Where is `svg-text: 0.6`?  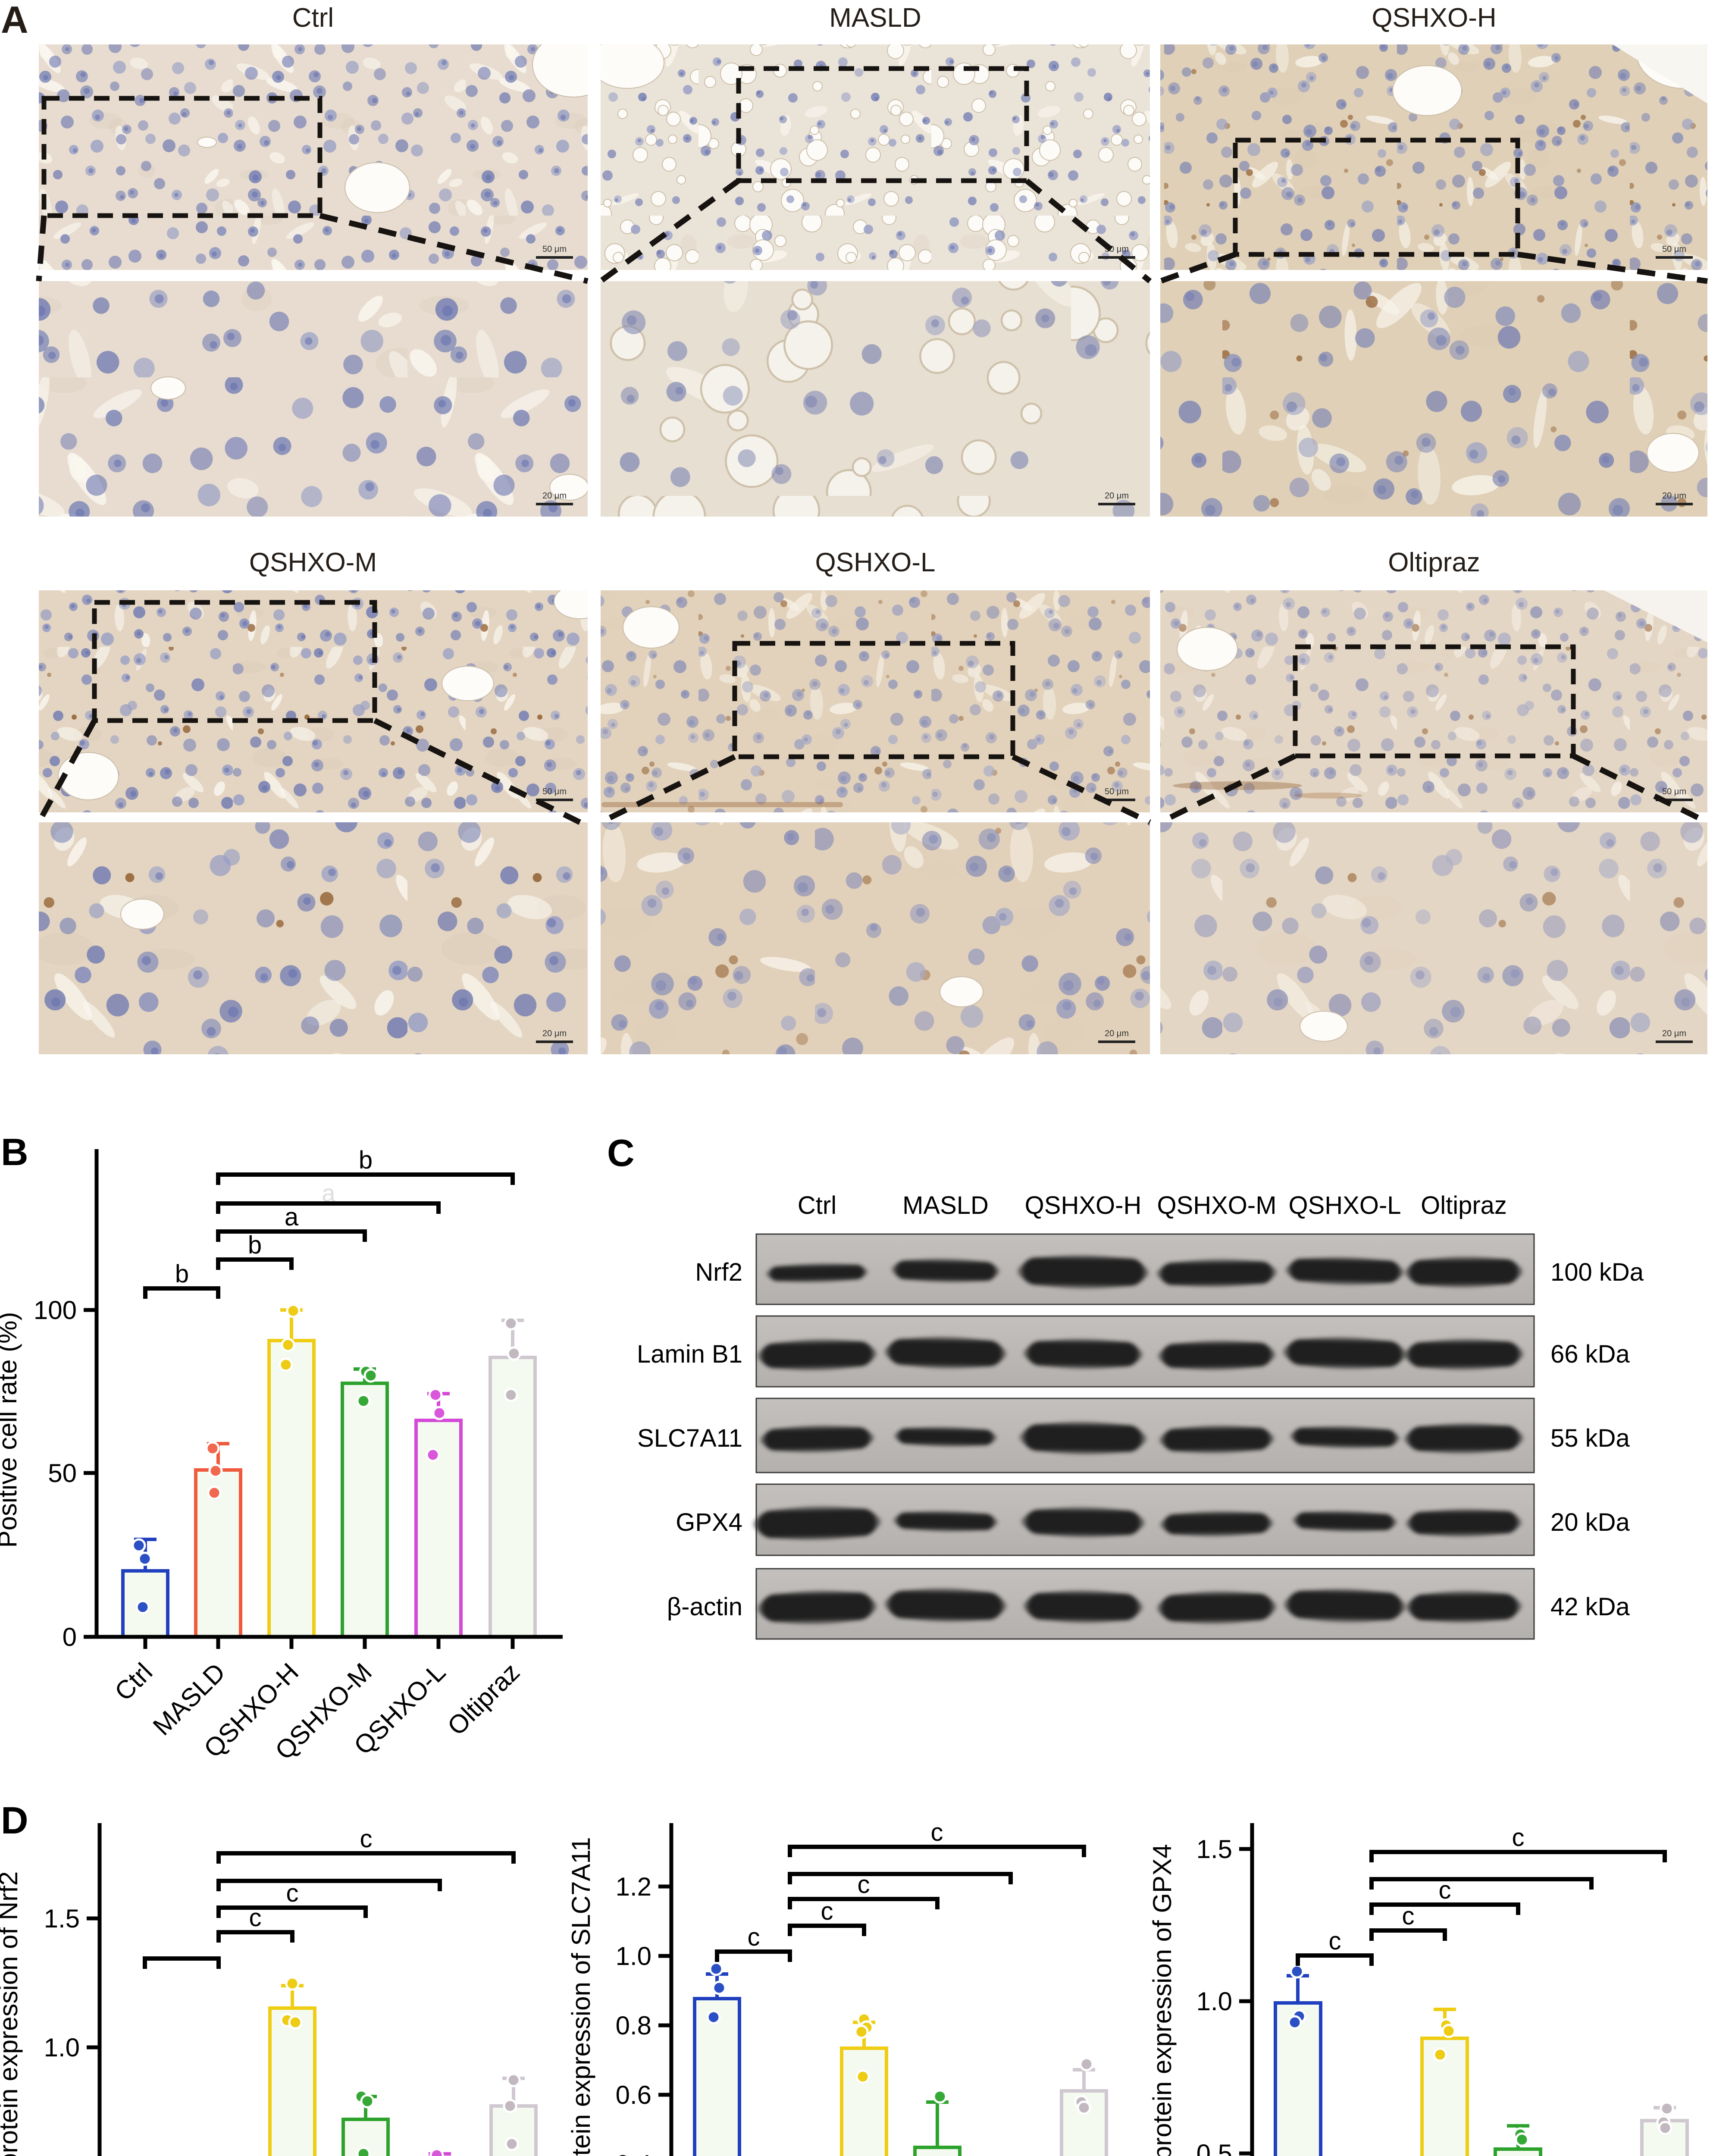
svg-text: 0.6 is located at coordinates (633, 2095).